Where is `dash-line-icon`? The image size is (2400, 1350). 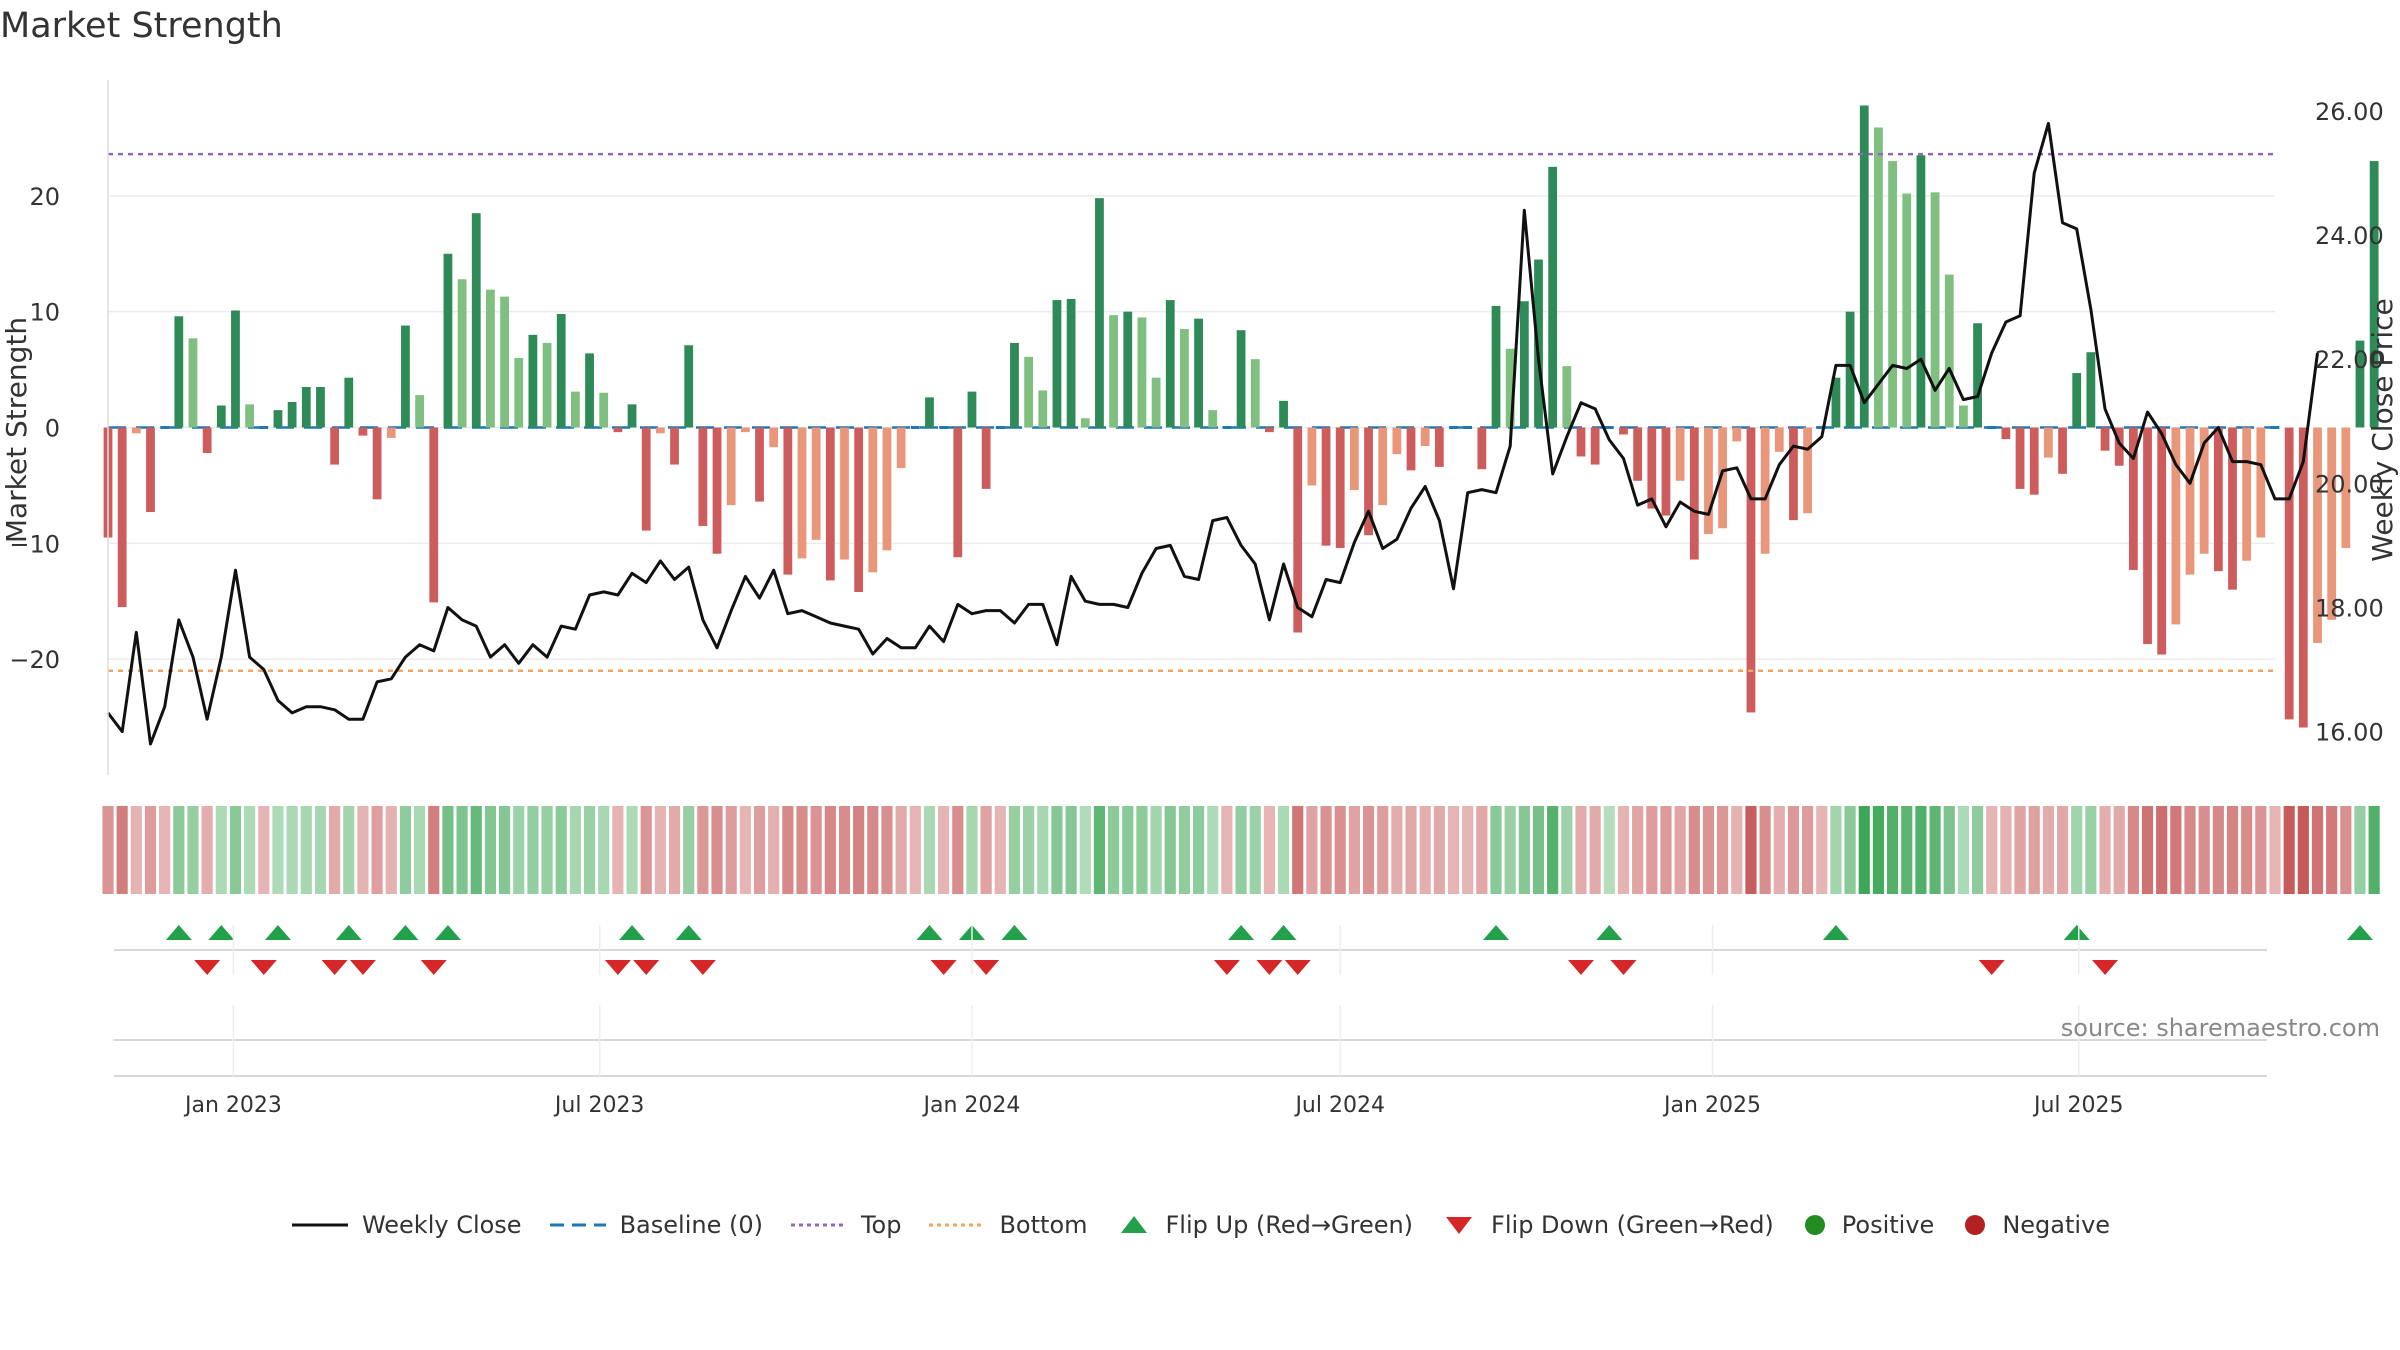 dash-line-icon is located at coordinates (577, 1225).